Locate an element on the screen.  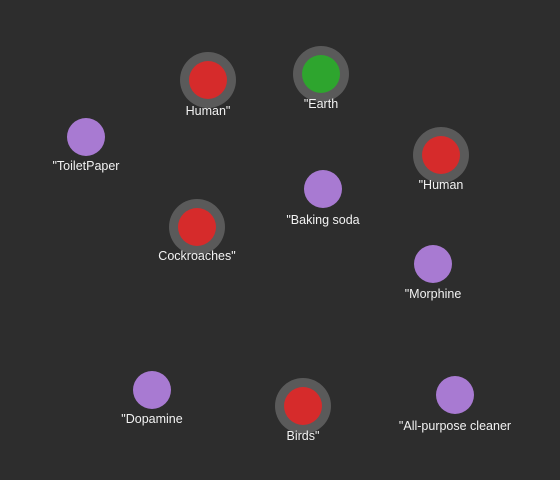
node-label: "All-purpose cleaner is located at coordinates (455, 426).